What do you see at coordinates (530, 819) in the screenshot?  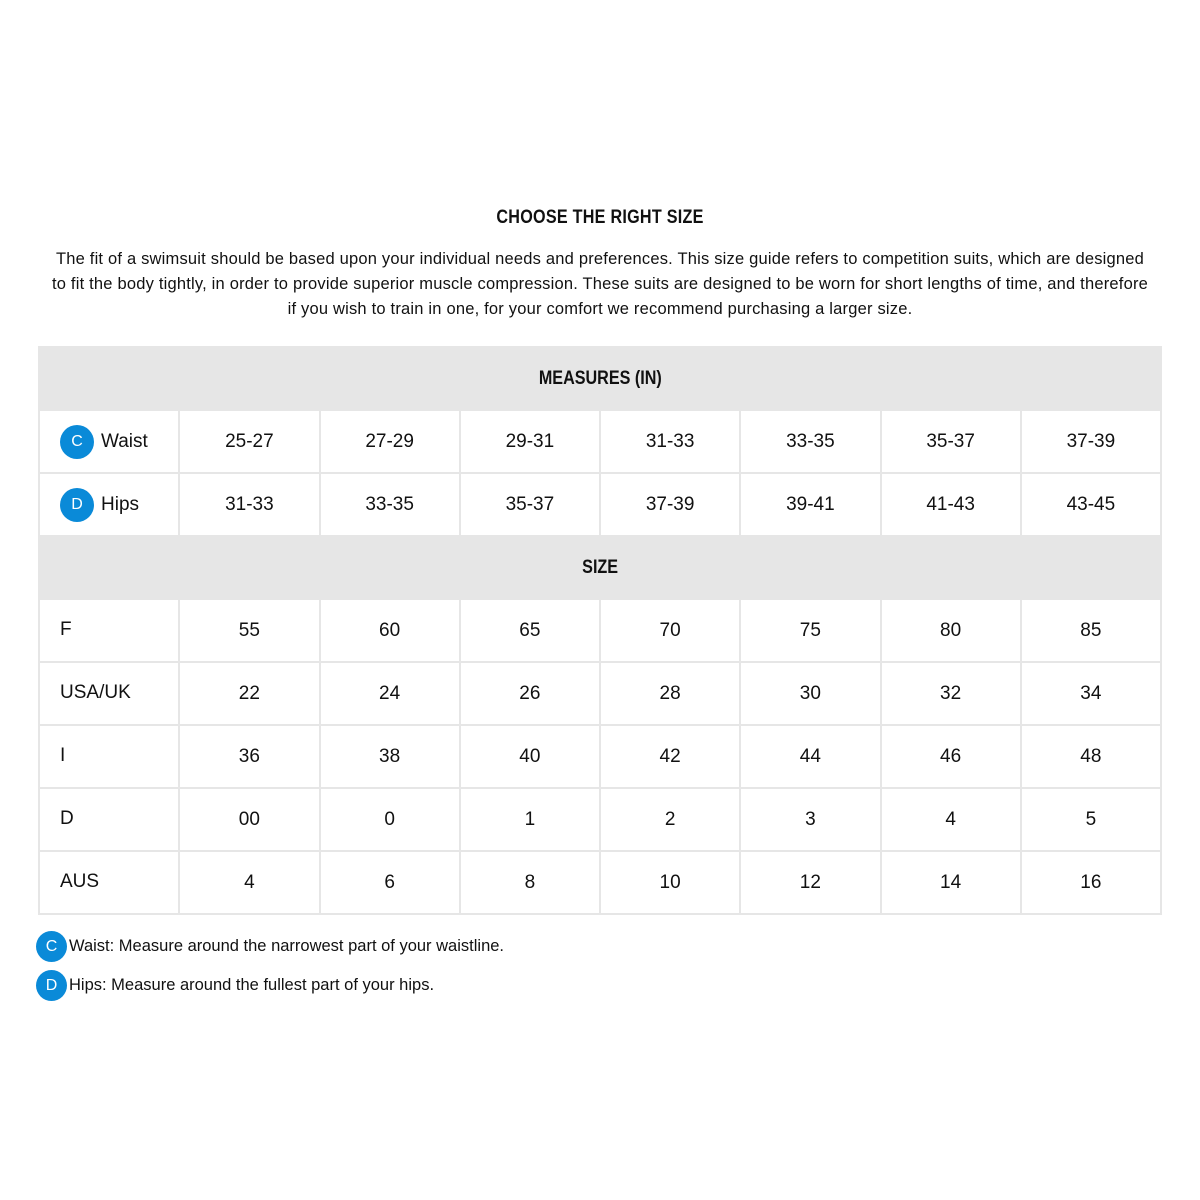 I see `table-cell: 1` at bounding box center [530, 819].